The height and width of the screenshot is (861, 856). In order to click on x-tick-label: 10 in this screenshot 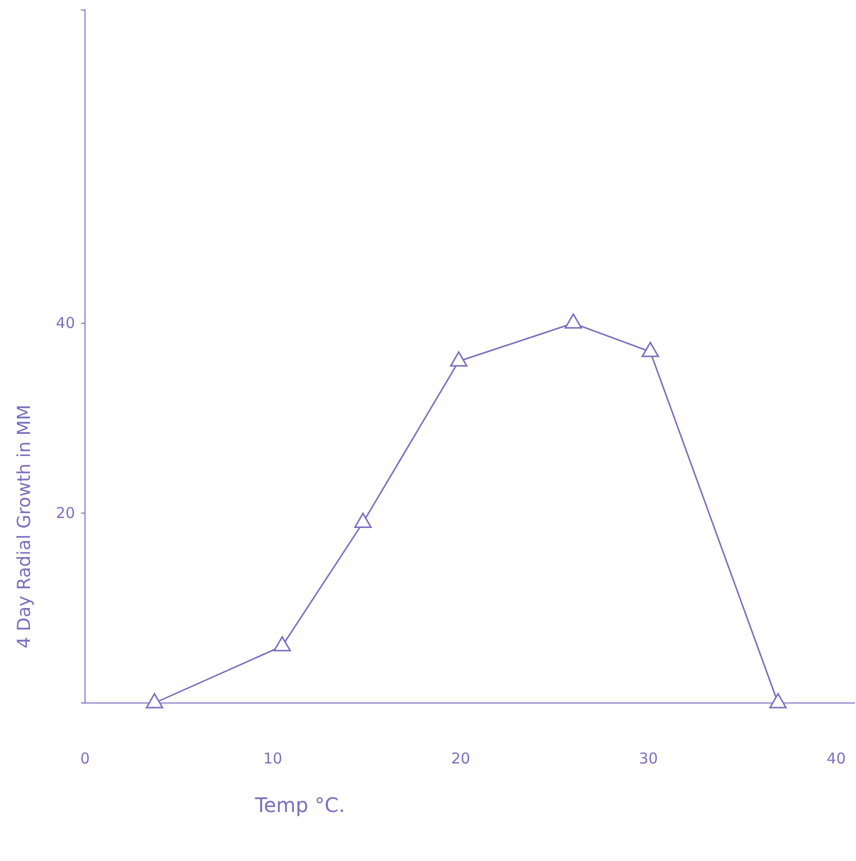, I will do `click(272, 759)`.